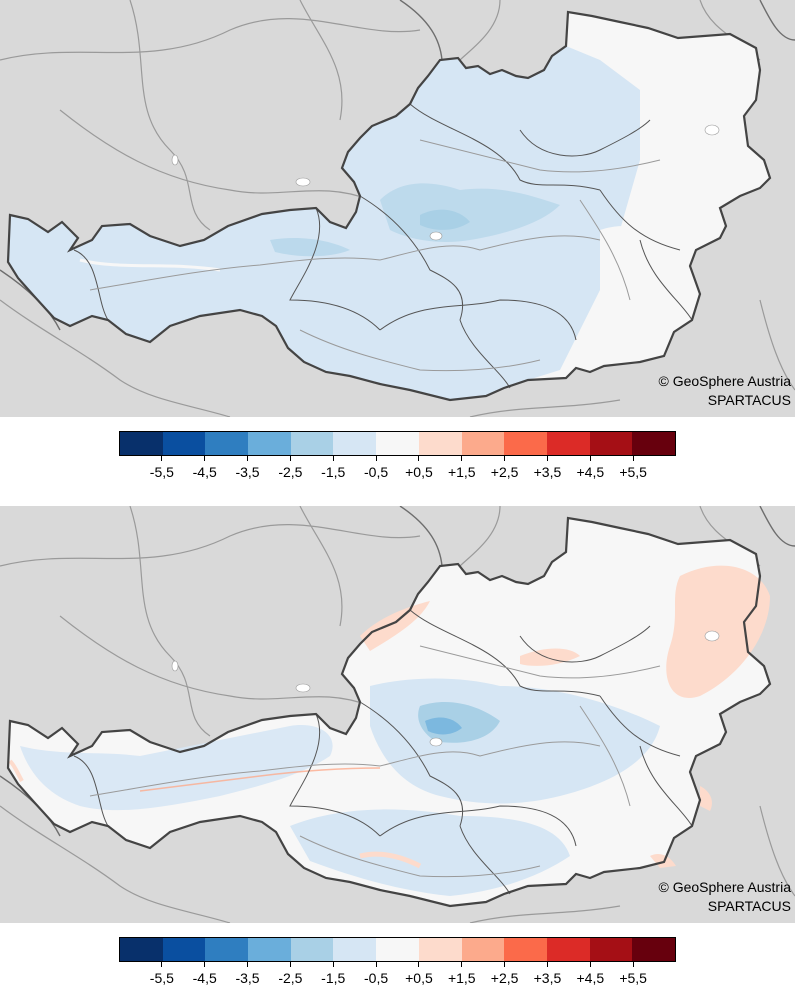 Image resolution: width=795 pixels, height=995 pixels. What do you see at coordinates (445, 688) in the screenshot?
I see `lakes-bottom` at bounding box center [445, 688].